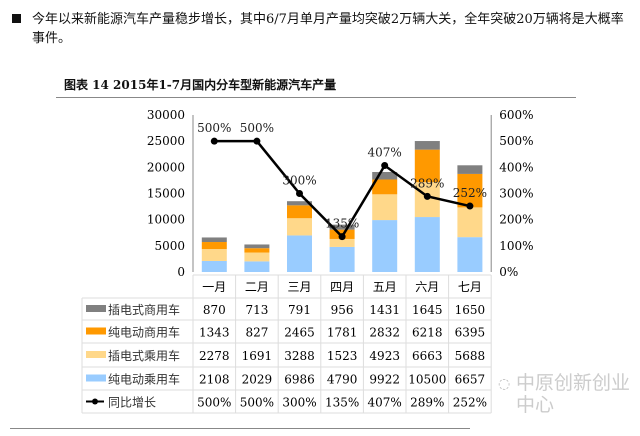 The width and height of the screenshot is (640, 436). Describe the element at coordinates (214, 356) in the screenshot. I see `table-cell: 2278` at that location.